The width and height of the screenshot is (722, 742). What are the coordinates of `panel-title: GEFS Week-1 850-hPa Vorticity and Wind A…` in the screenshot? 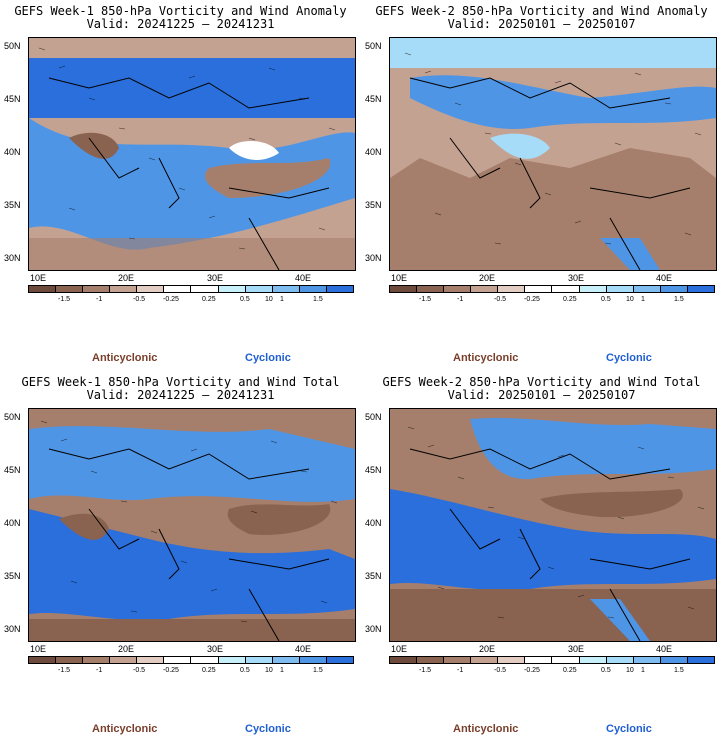 It's located at (180, 11).